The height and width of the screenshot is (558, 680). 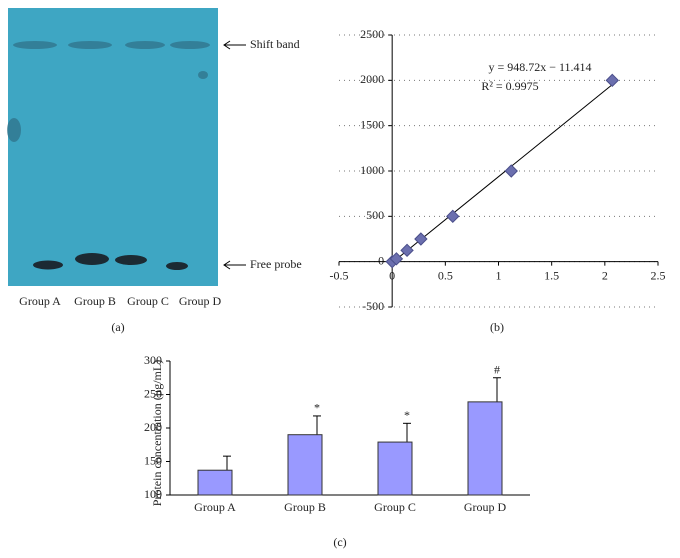 What do you see at coordinates (153, 360) in the screenshot?
I see `y-tick-label: 300` at bounding box center [153, 360].